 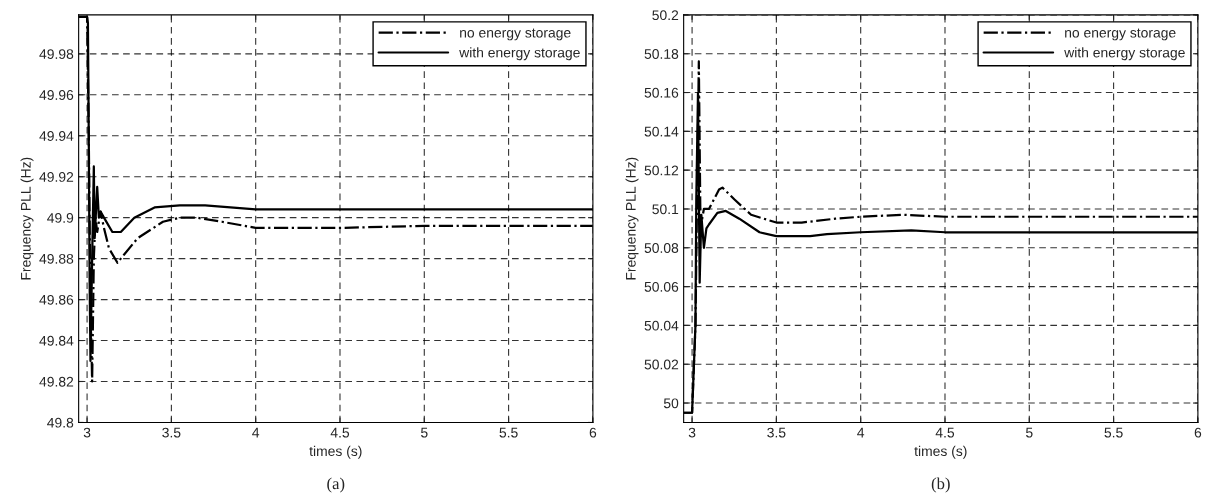 I want to click on y-tick-label: 49.98, so click(x=56, y=54).